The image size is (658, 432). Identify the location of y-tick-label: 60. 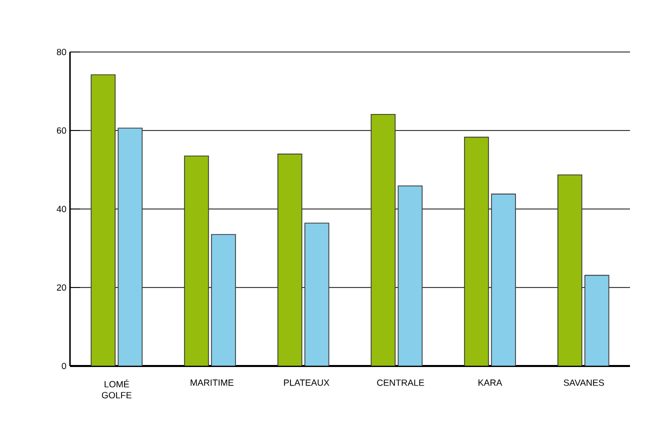
(61, 130).